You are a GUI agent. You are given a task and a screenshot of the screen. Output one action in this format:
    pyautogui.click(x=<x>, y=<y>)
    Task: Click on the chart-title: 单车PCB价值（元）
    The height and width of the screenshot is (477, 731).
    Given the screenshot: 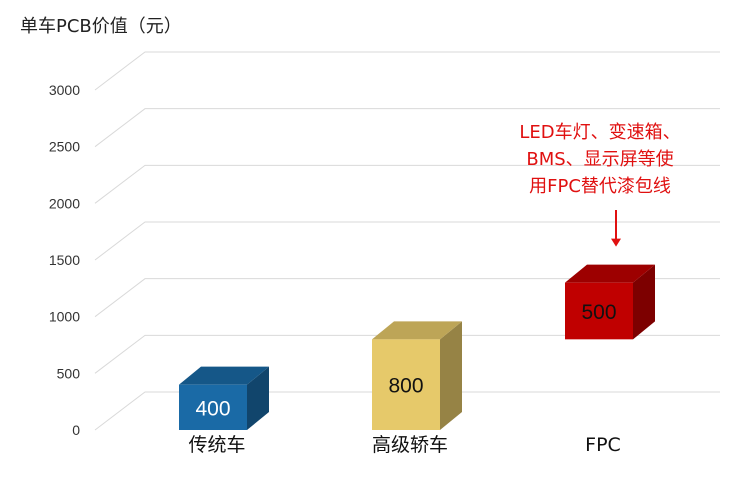 What is the action you would take?
    pyautogui.click(x=101, y=26)
    